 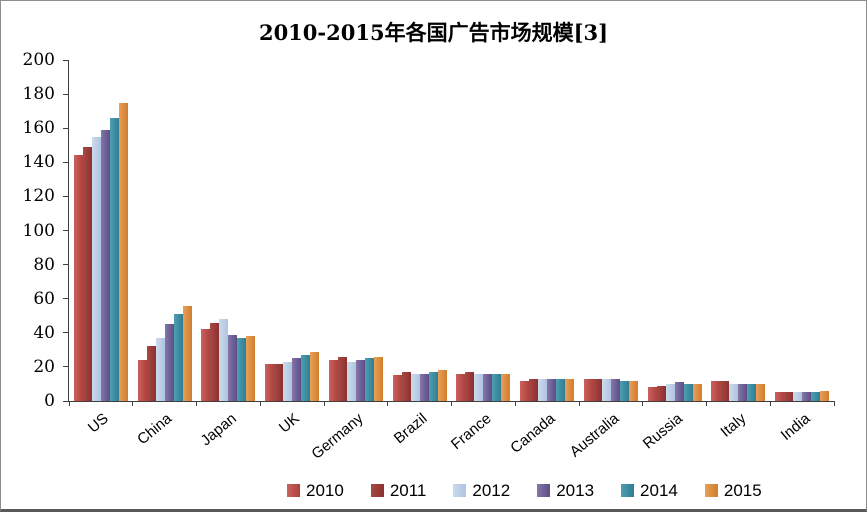 What do you see at coordinates (739, 250) in the screenshot?
I see `bar-group-italy: Italy` at bounding box center [739, 250].